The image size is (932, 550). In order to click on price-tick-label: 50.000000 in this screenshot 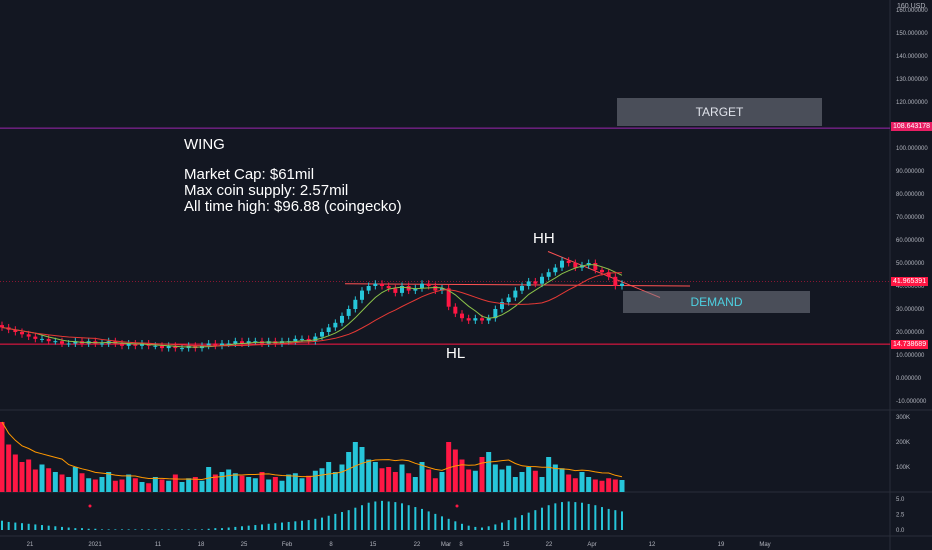, I will do `click(910, 264)`.